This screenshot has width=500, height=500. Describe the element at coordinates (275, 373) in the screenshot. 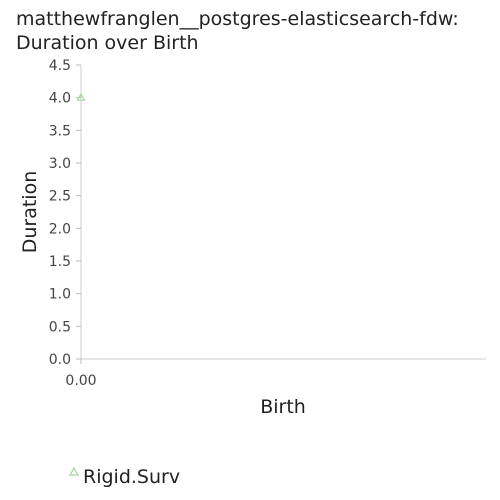

I see `x-axis: 0.00` at that location.